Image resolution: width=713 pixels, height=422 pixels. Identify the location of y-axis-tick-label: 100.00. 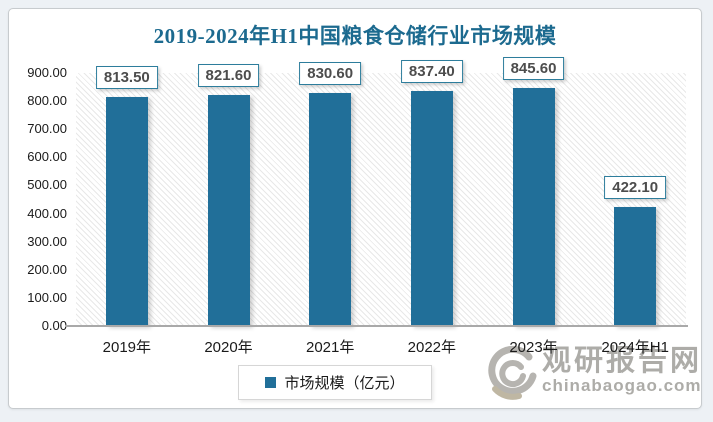
(47, 297).